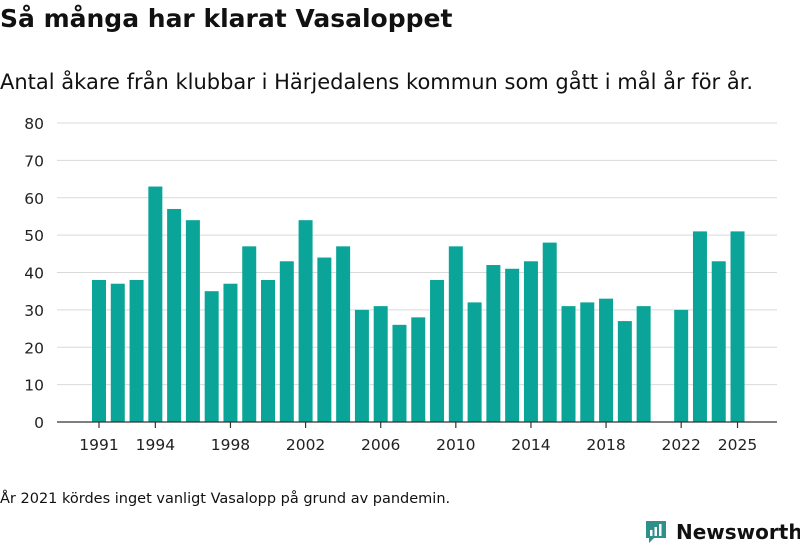  What do you see at coordinates (568, 364) in the screenshot?
I see `bar-2016` at bounding box center [568, 364].